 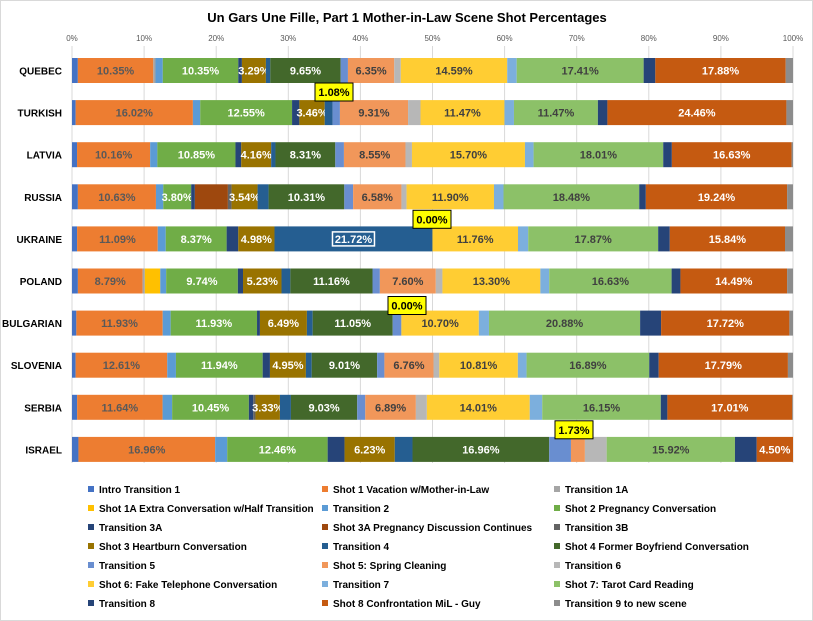 I want to click on data-label: 3.46%, so click(x=311, y=114).